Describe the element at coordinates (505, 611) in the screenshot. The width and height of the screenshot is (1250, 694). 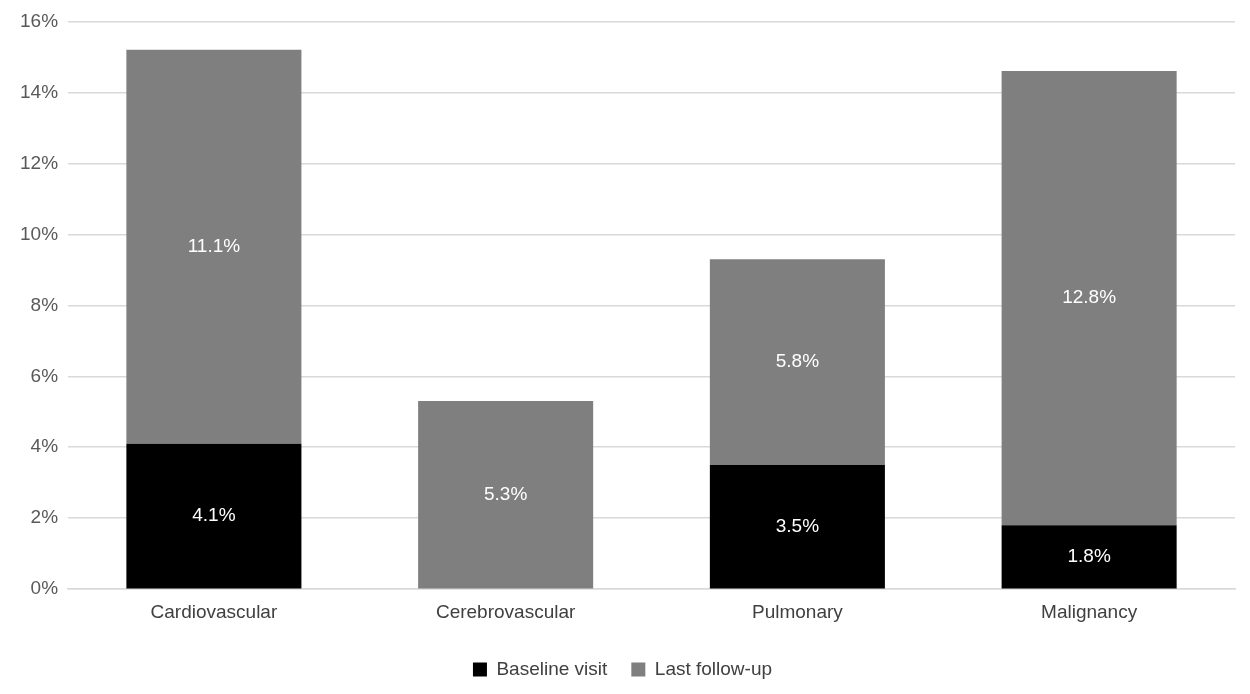
I see `x-tick-label: Cerebrovascular` at that location.